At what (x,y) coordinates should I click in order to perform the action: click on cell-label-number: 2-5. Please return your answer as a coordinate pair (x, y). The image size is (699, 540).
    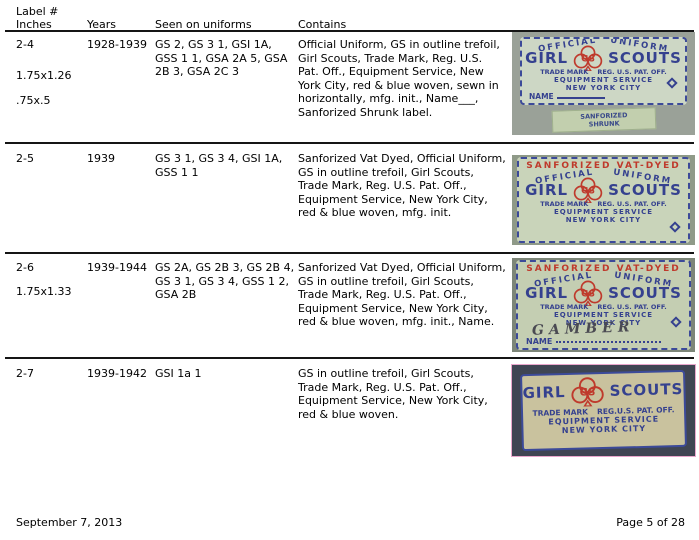
    Looking at the image, I should click on (50, 159).